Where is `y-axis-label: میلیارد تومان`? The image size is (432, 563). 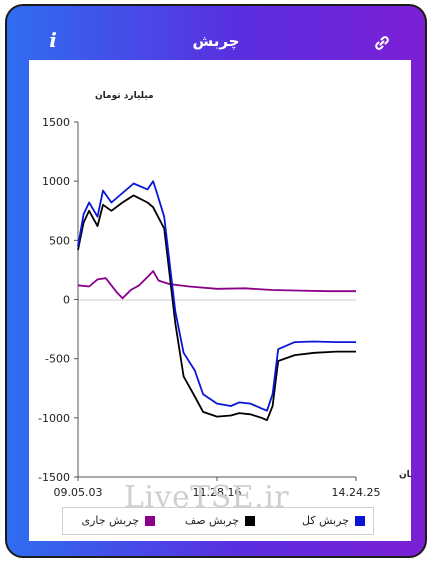 y-axis-label: میلیارد تومان is located at coordinates (124, 96).